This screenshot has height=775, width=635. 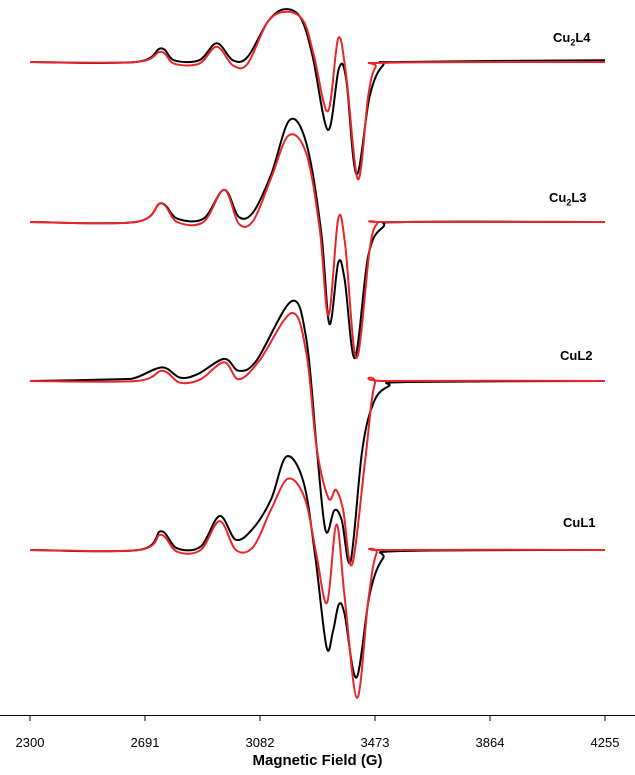 What do you see at coordinates (260, 742) in the screenshot?
I see `x-tick-label: 3082` at bounding box center [260, 742].